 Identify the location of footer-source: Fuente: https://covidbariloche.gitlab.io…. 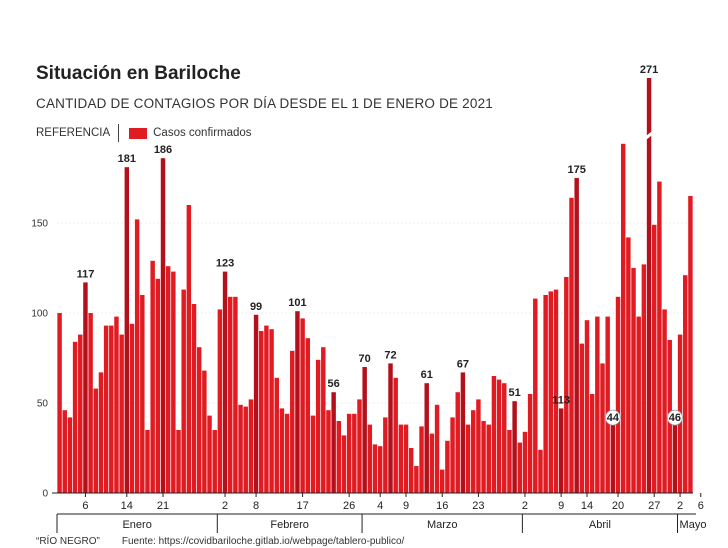
(263, 541).